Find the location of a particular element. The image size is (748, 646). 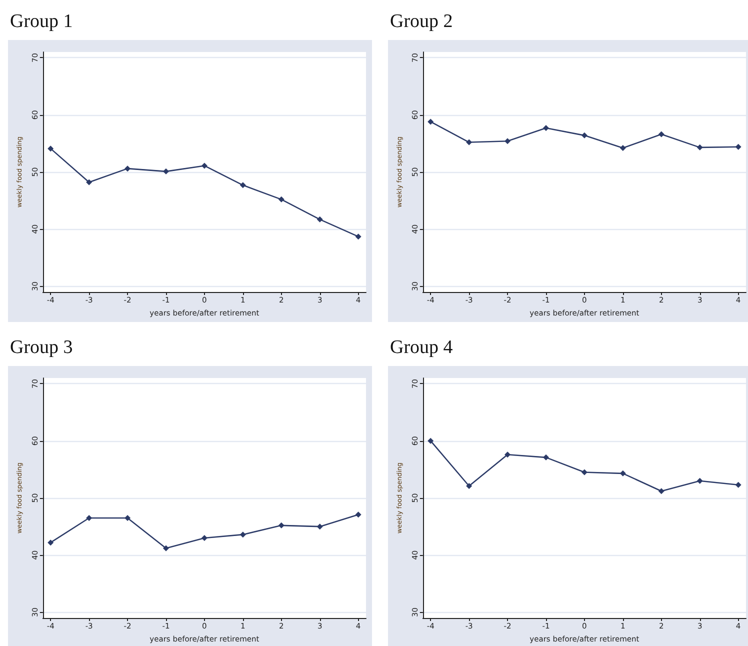

chart-title: Group 2 is located at coordinates (421, 22).